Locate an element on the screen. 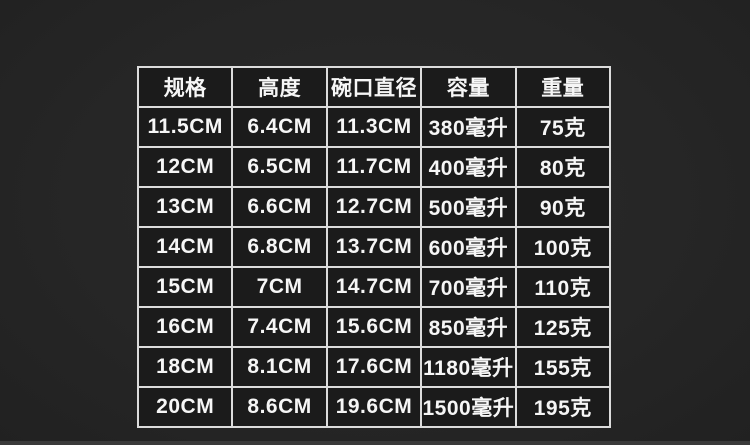  cell-spec: 14CM is located at coordinates (185, 247).